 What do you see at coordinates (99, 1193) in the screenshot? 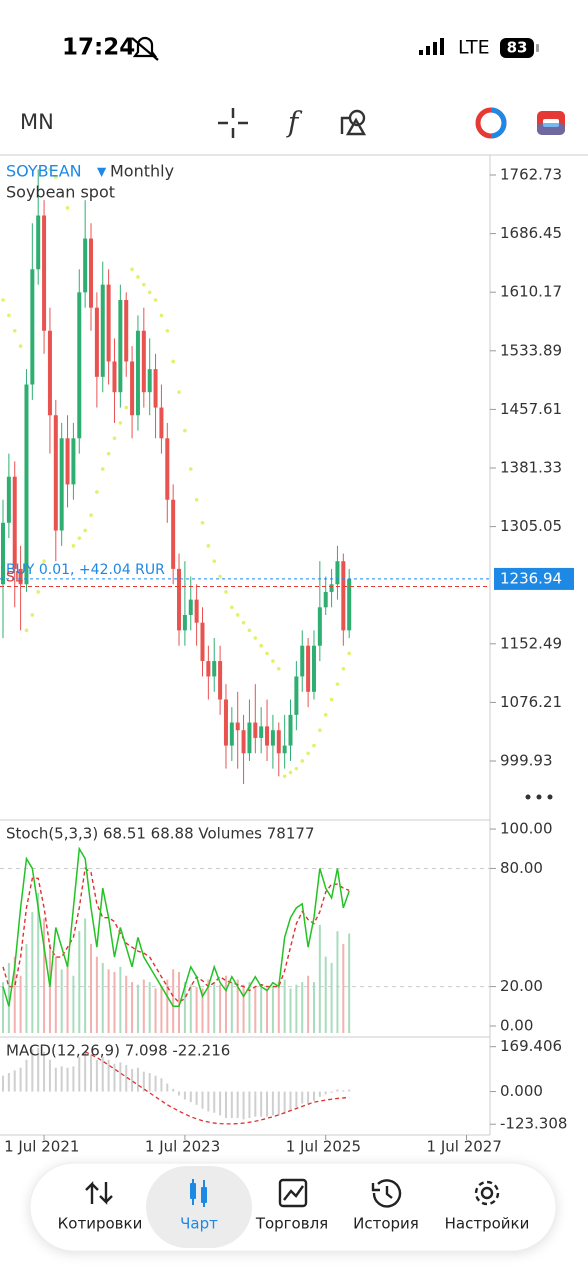
I see `quotes-icon` at bounding box center [99, 1193].